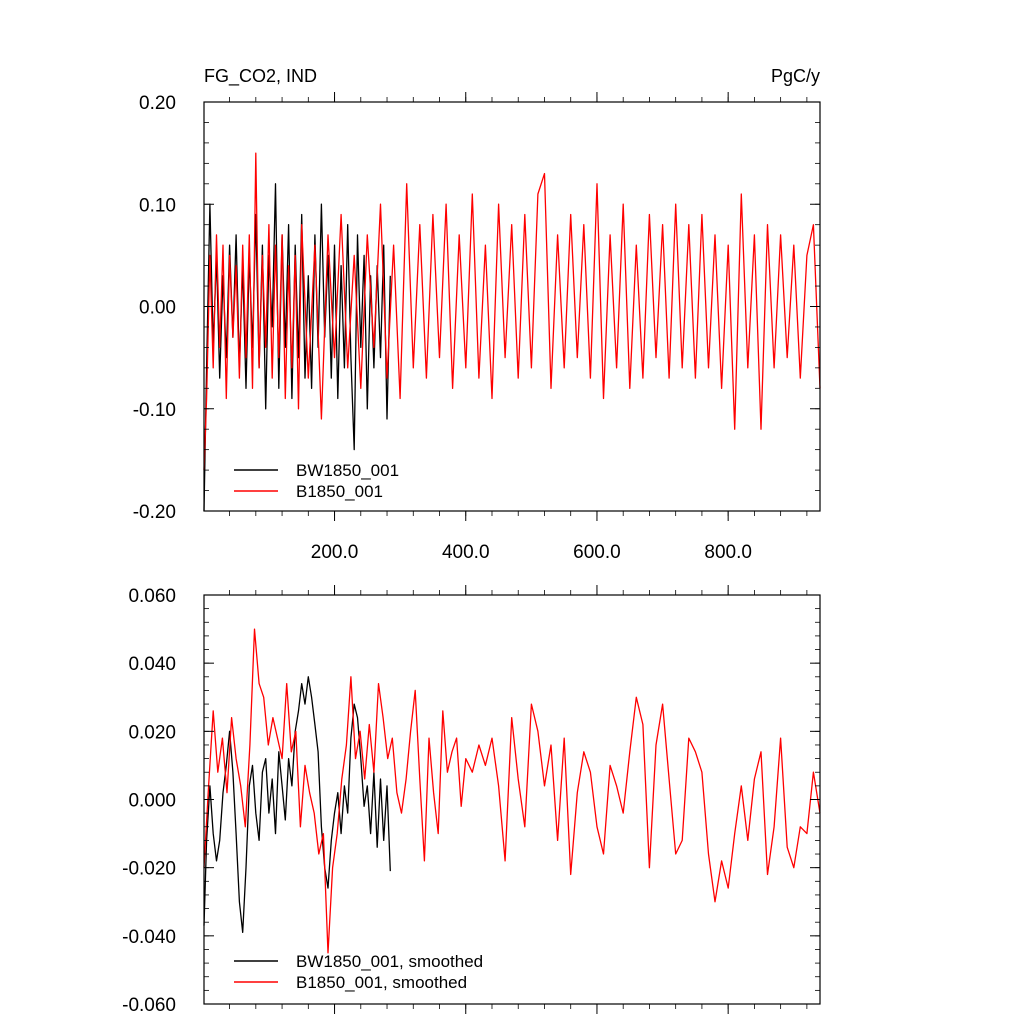  What do you see at coordinates (149, 1005) in the screenshot?
I see `bottom-y-tick-label: -0.060` at bounding box center [149, 1005].